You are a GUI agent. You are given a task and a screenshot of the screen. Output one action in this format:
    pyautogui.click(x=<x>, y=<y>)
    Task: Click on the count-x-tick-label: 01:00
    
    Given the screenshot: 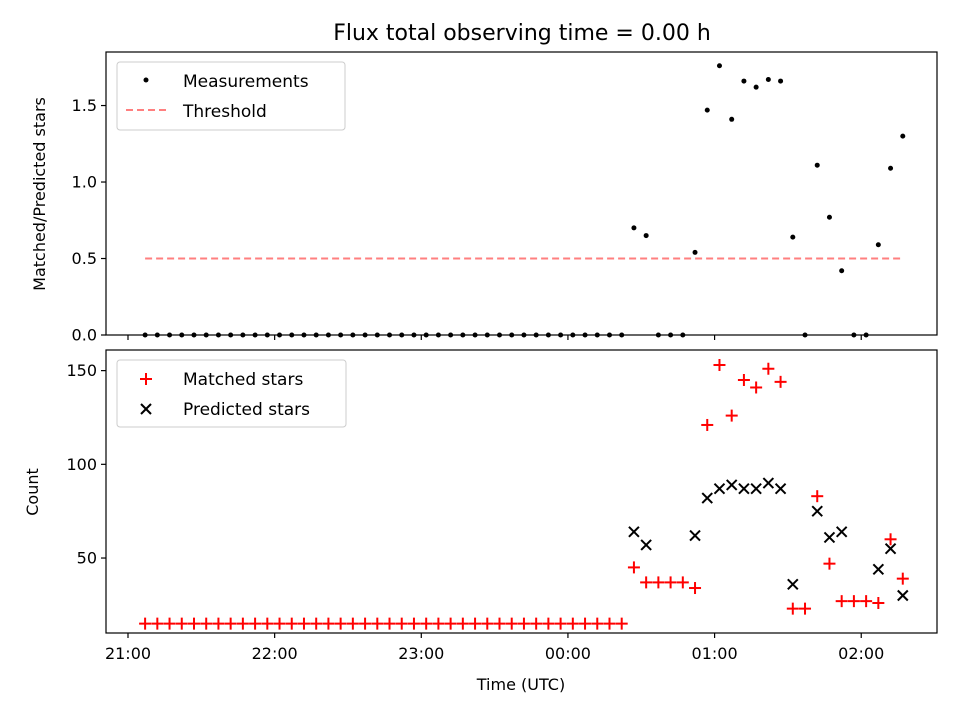 What is the action you would take?
    pyautogui.click(x=715, y=653)
    